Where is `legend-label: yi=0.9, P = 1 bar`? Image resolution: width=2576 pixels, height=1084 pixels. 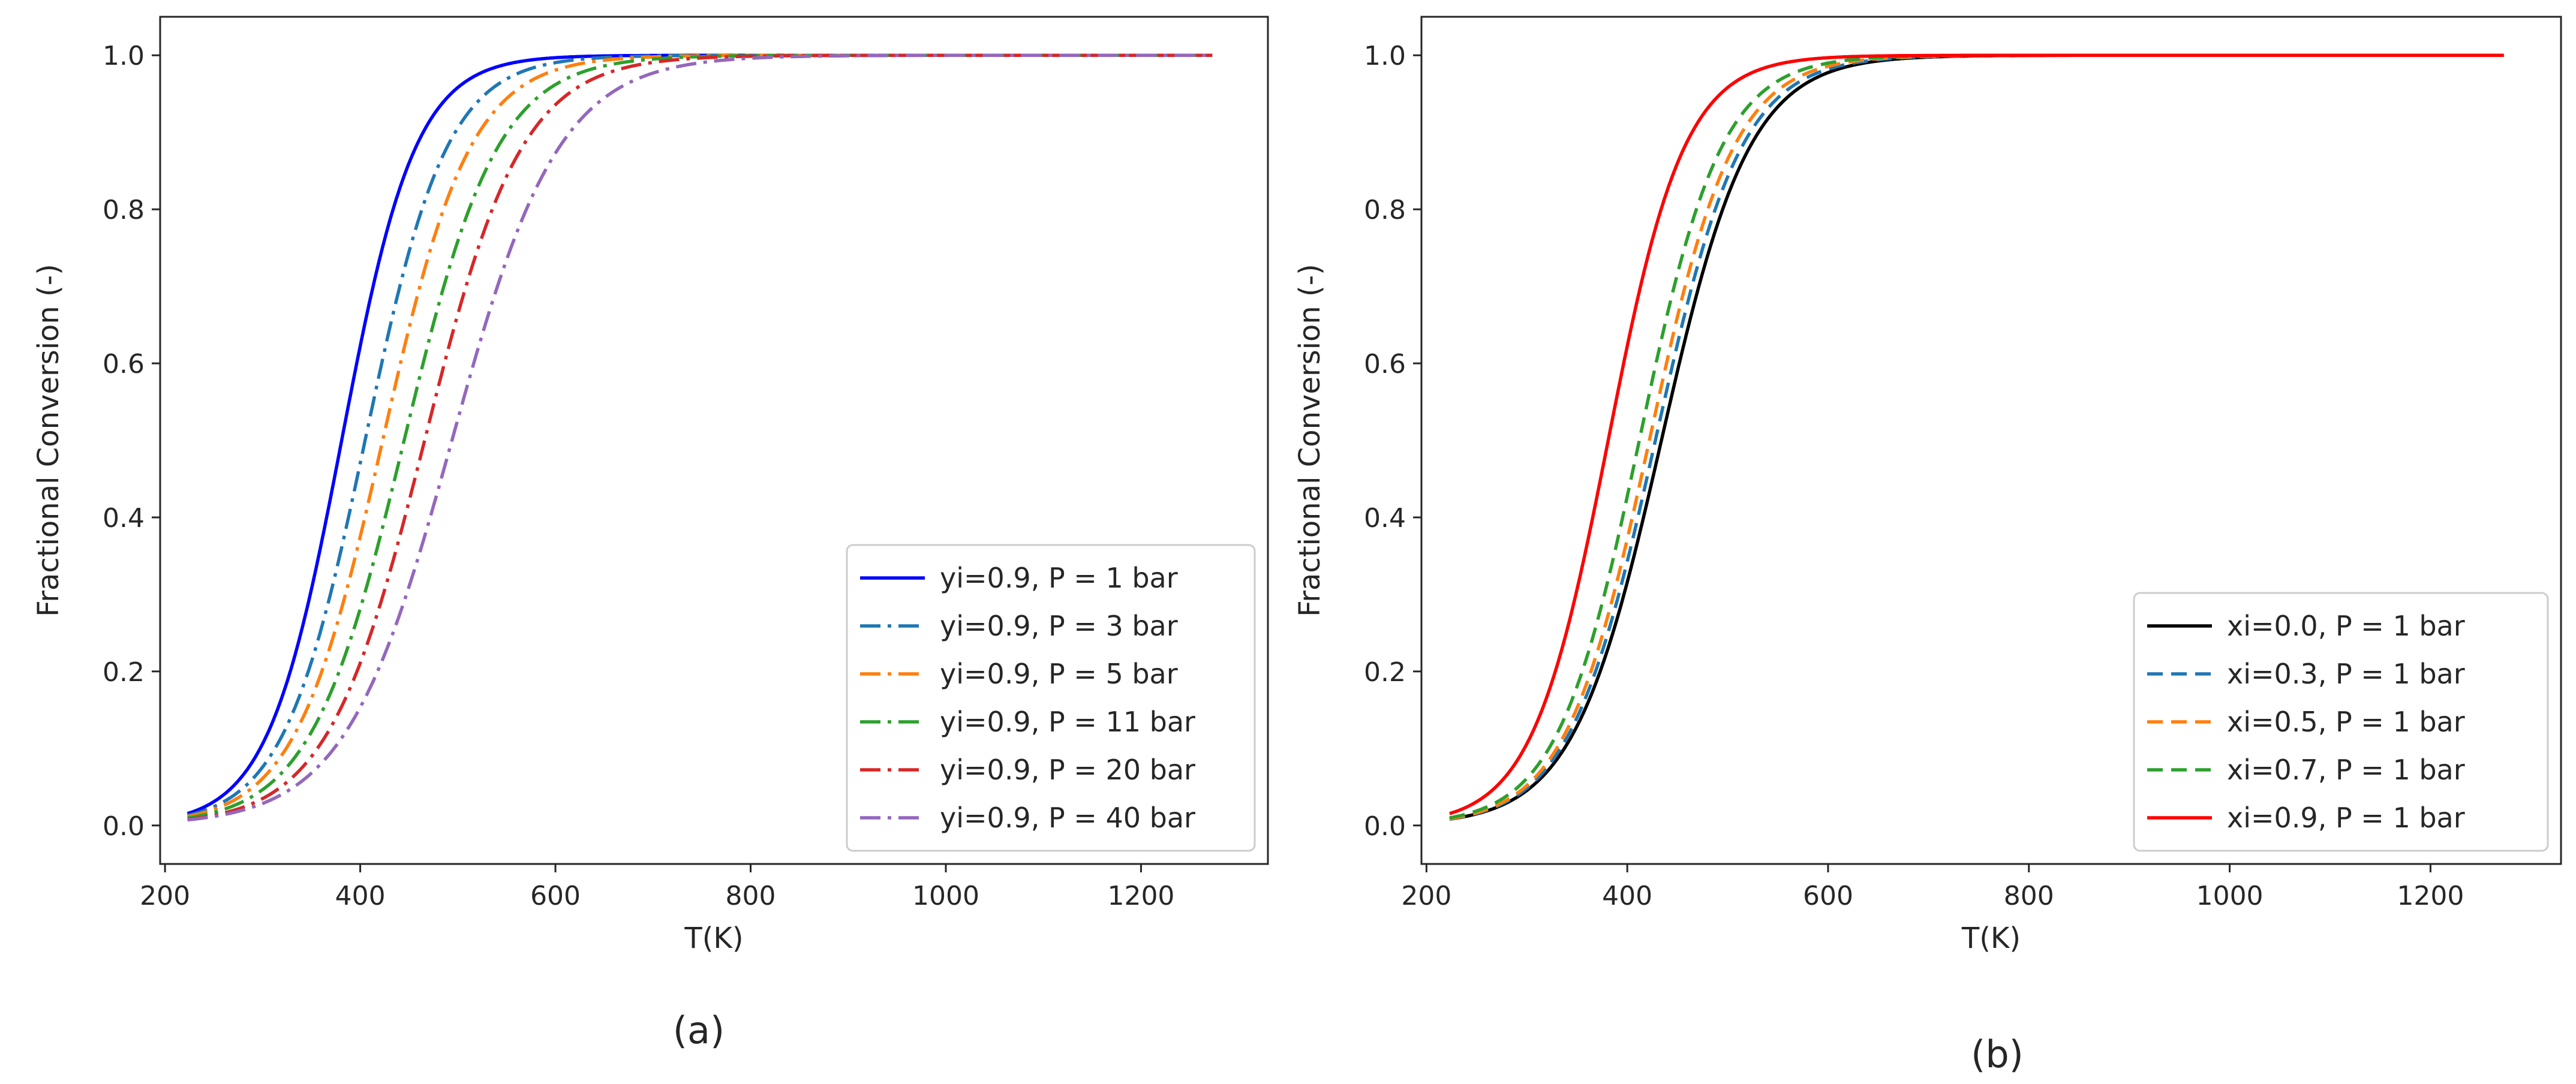 legend-label: yi=0.9, P = 1 bar is located at coordinates (1059, 578).